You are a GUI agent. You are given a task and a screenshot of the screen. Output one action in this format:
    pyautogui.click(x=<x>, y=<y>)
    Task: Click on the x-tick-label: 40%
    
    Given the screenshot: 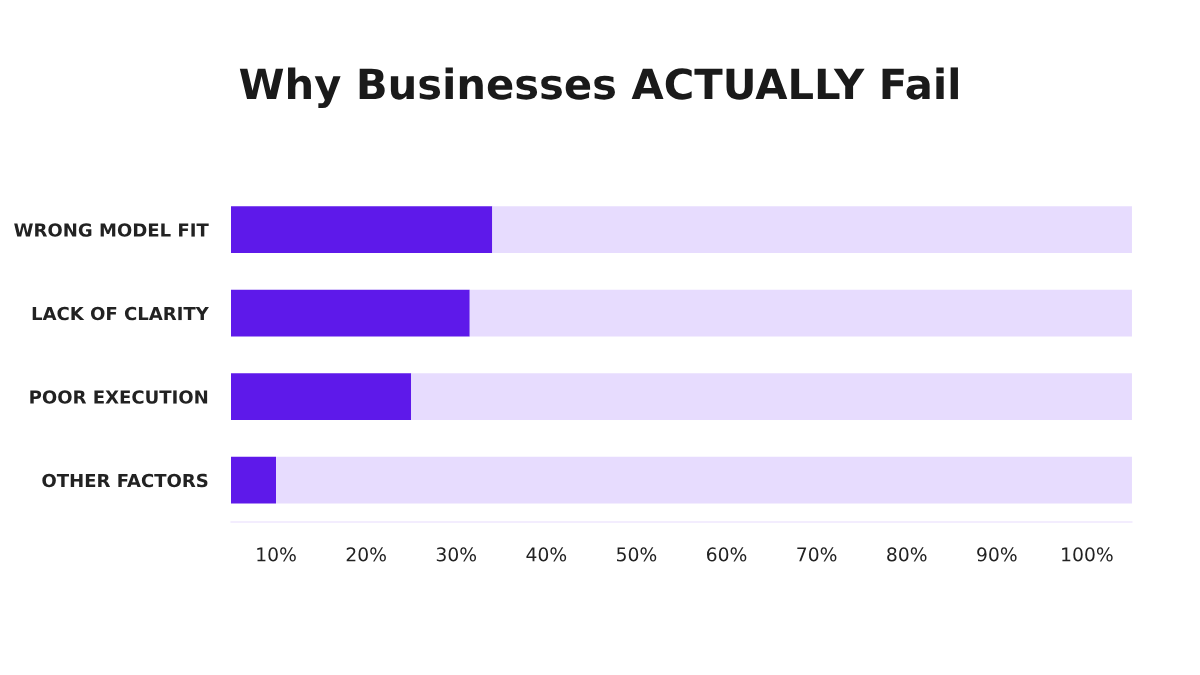 What is the action you would take?
    pyautogui.click(x=546, y=554)
    